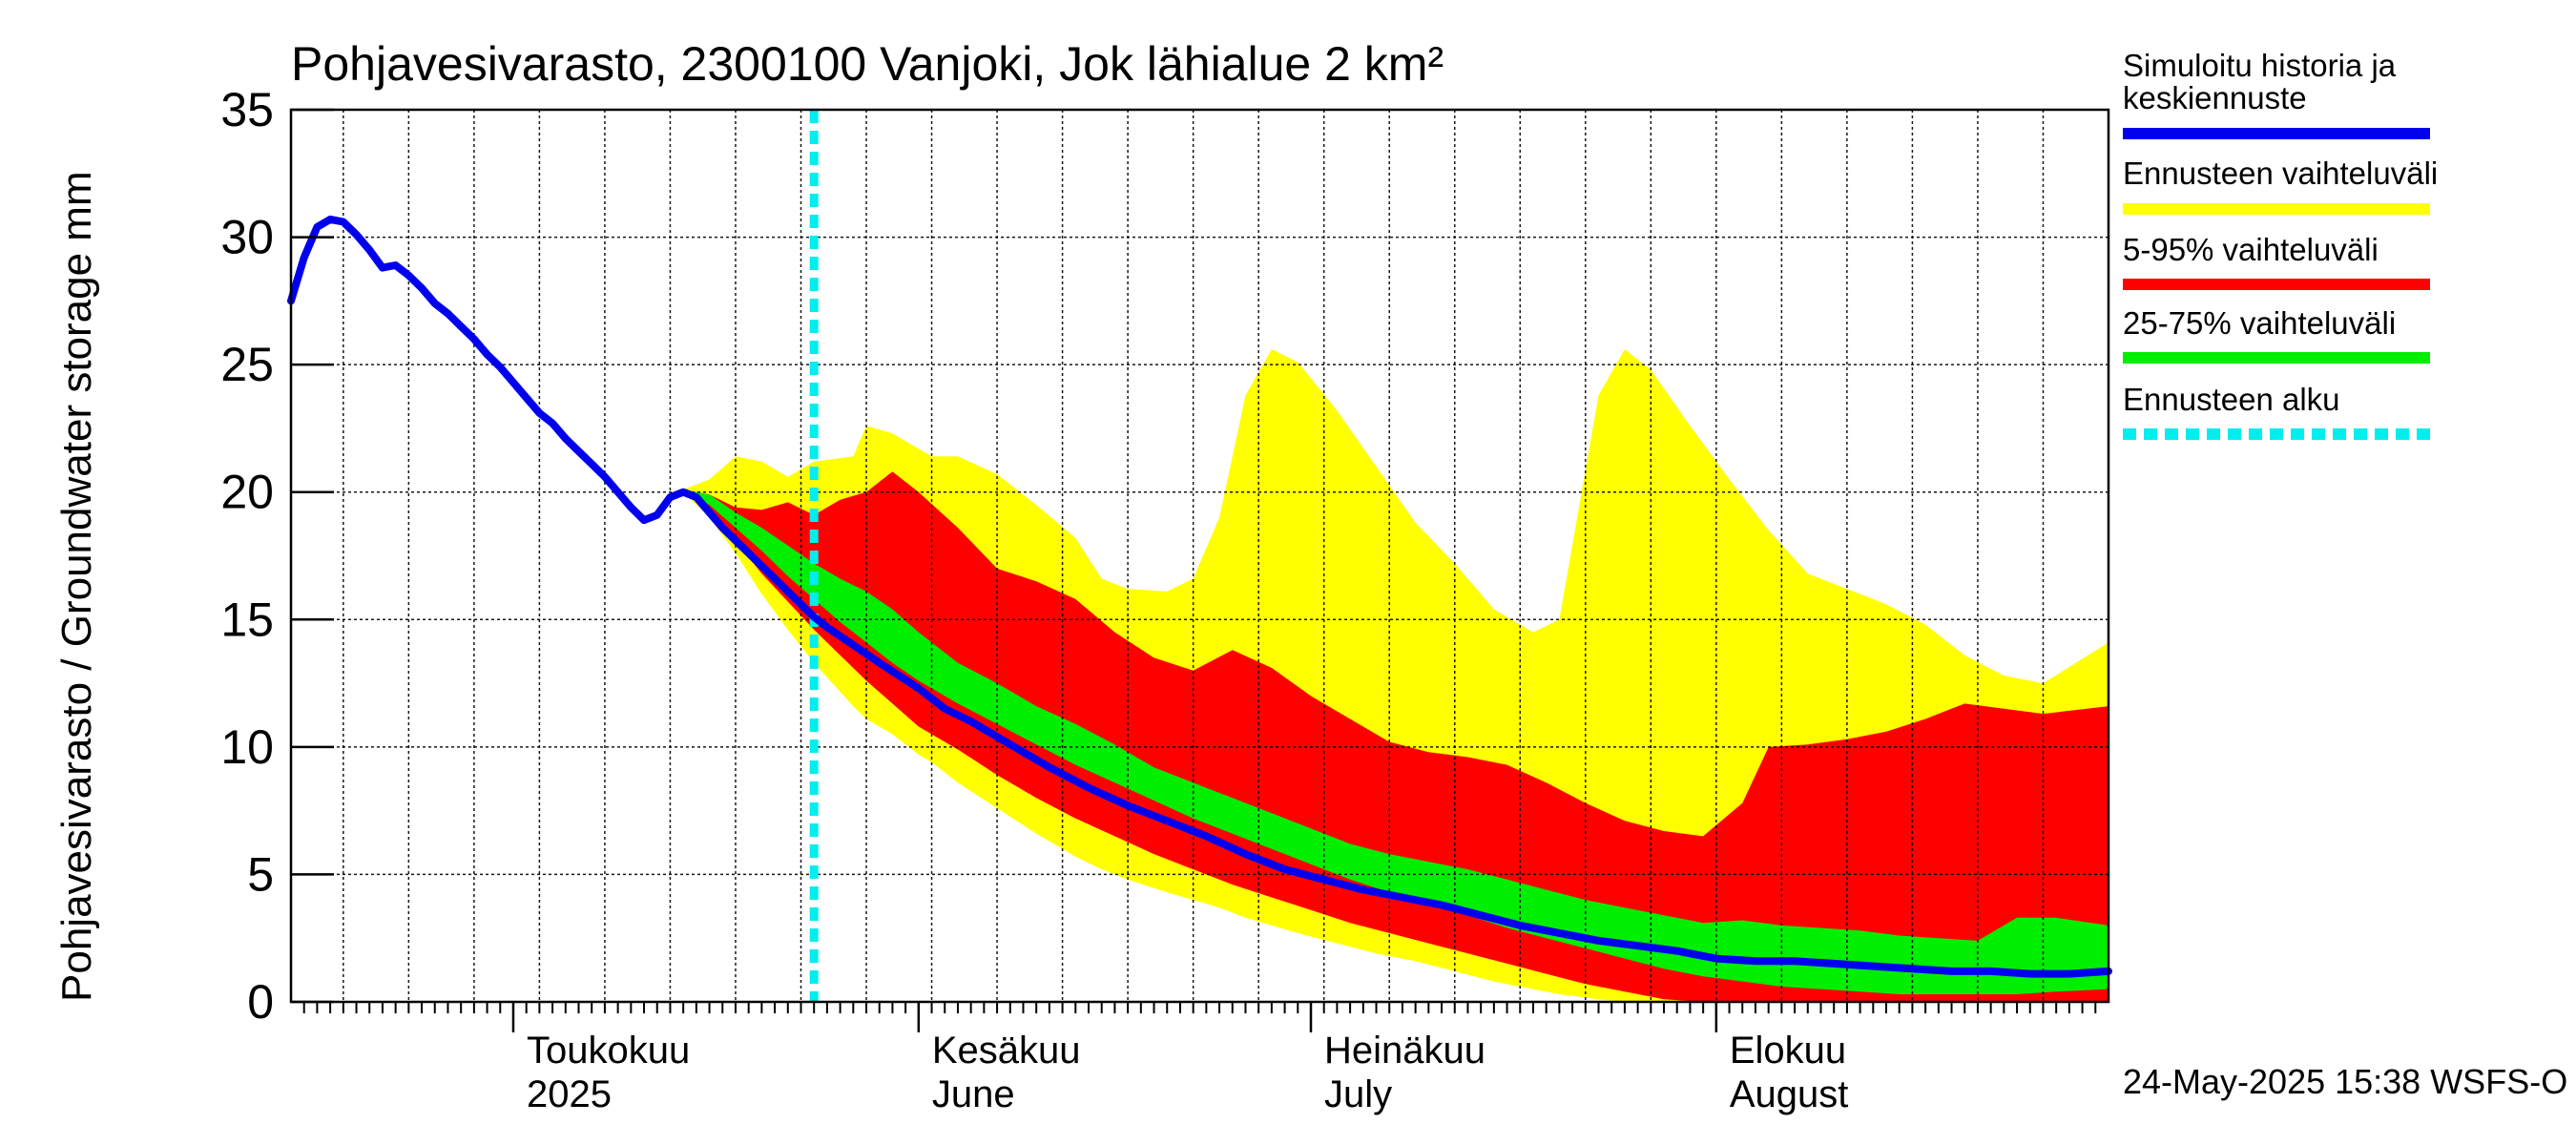  I want to click on x-month-label-sub: August, so click(1789, 1094).